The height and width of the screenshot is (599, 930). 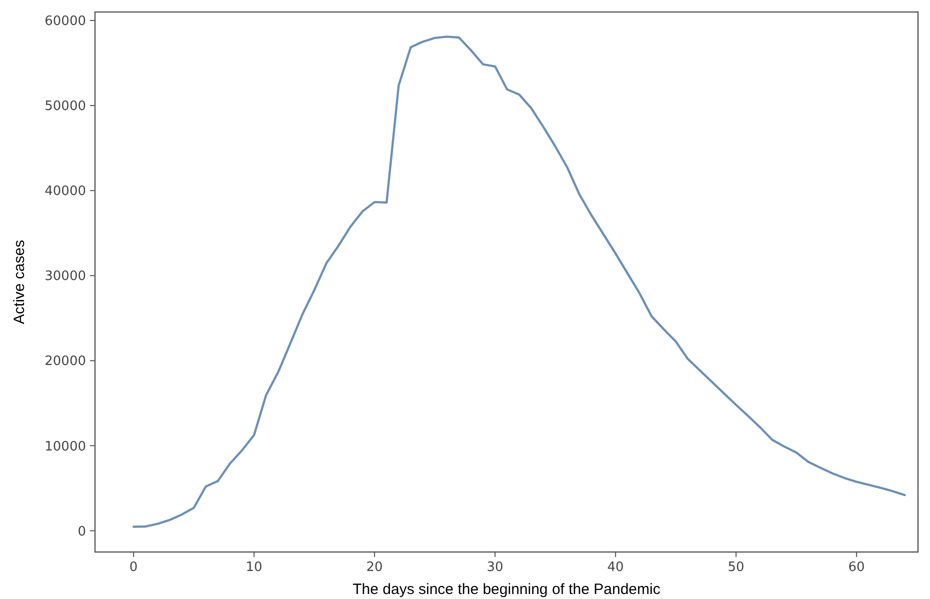 I want to click on y-tick-label: 20000, so click(x=65, y=362).